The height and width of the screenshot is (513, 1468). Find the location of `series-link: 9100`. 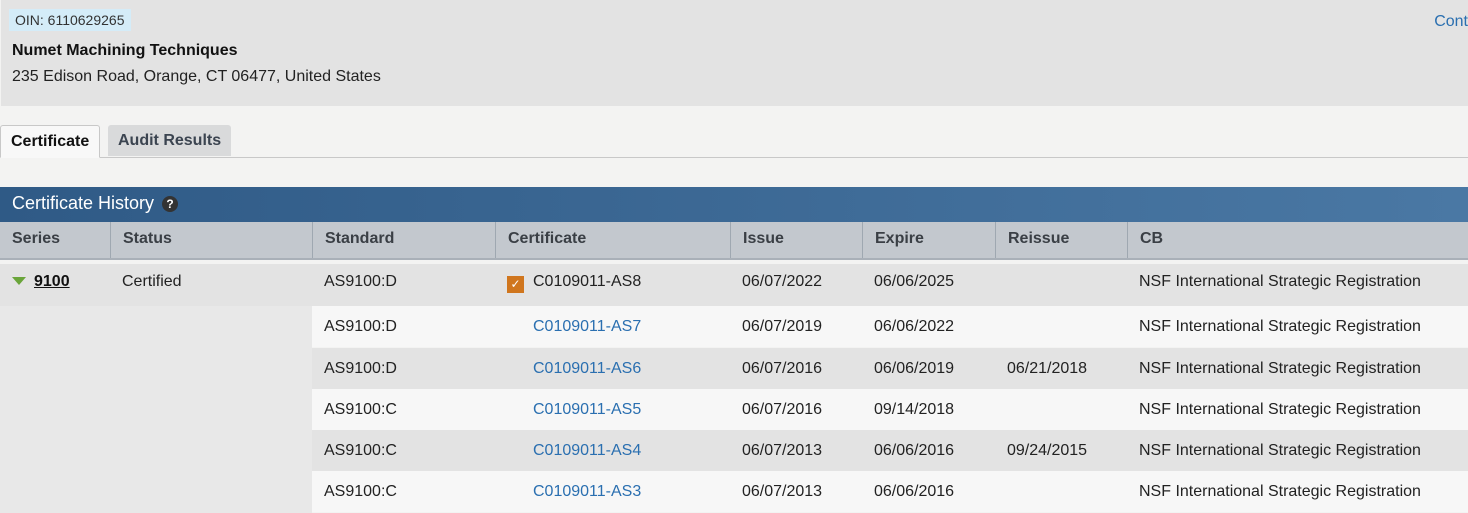

series-link: 9100 is located at coordinates (52, 281).